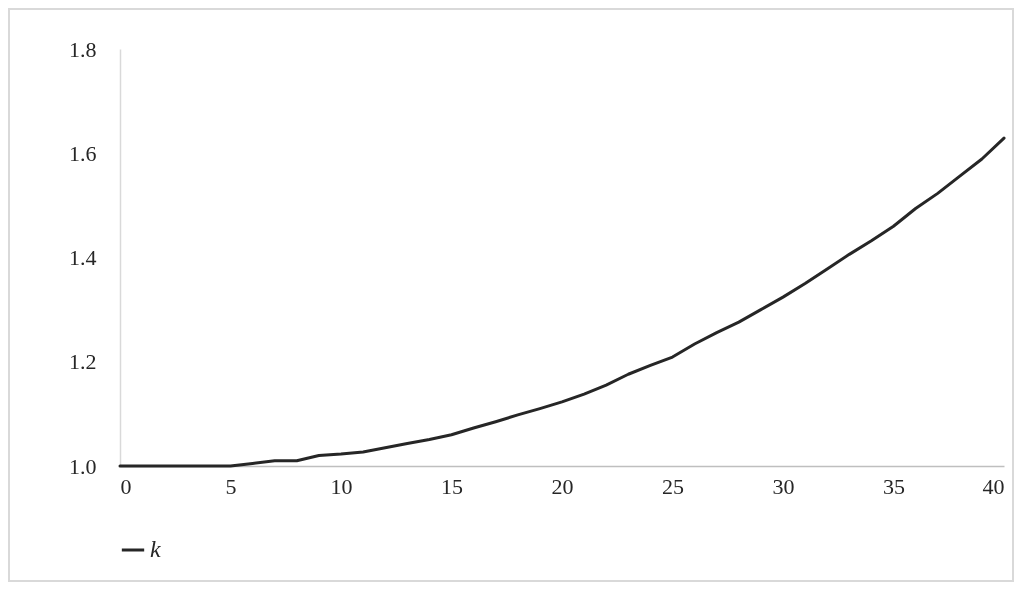 The width and height of the screenshot is (1024, 596). What do you see at coordinates (83, 362) in the screenshot?
I see `y-tick-label: 1.2` at bounding box center [83, 362].